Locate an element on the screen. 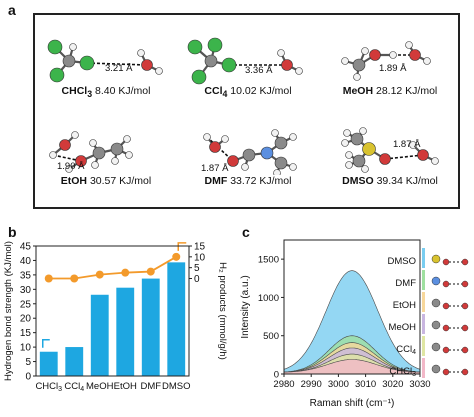  h2-marker-EtOH is located at coordinates (125, 272).